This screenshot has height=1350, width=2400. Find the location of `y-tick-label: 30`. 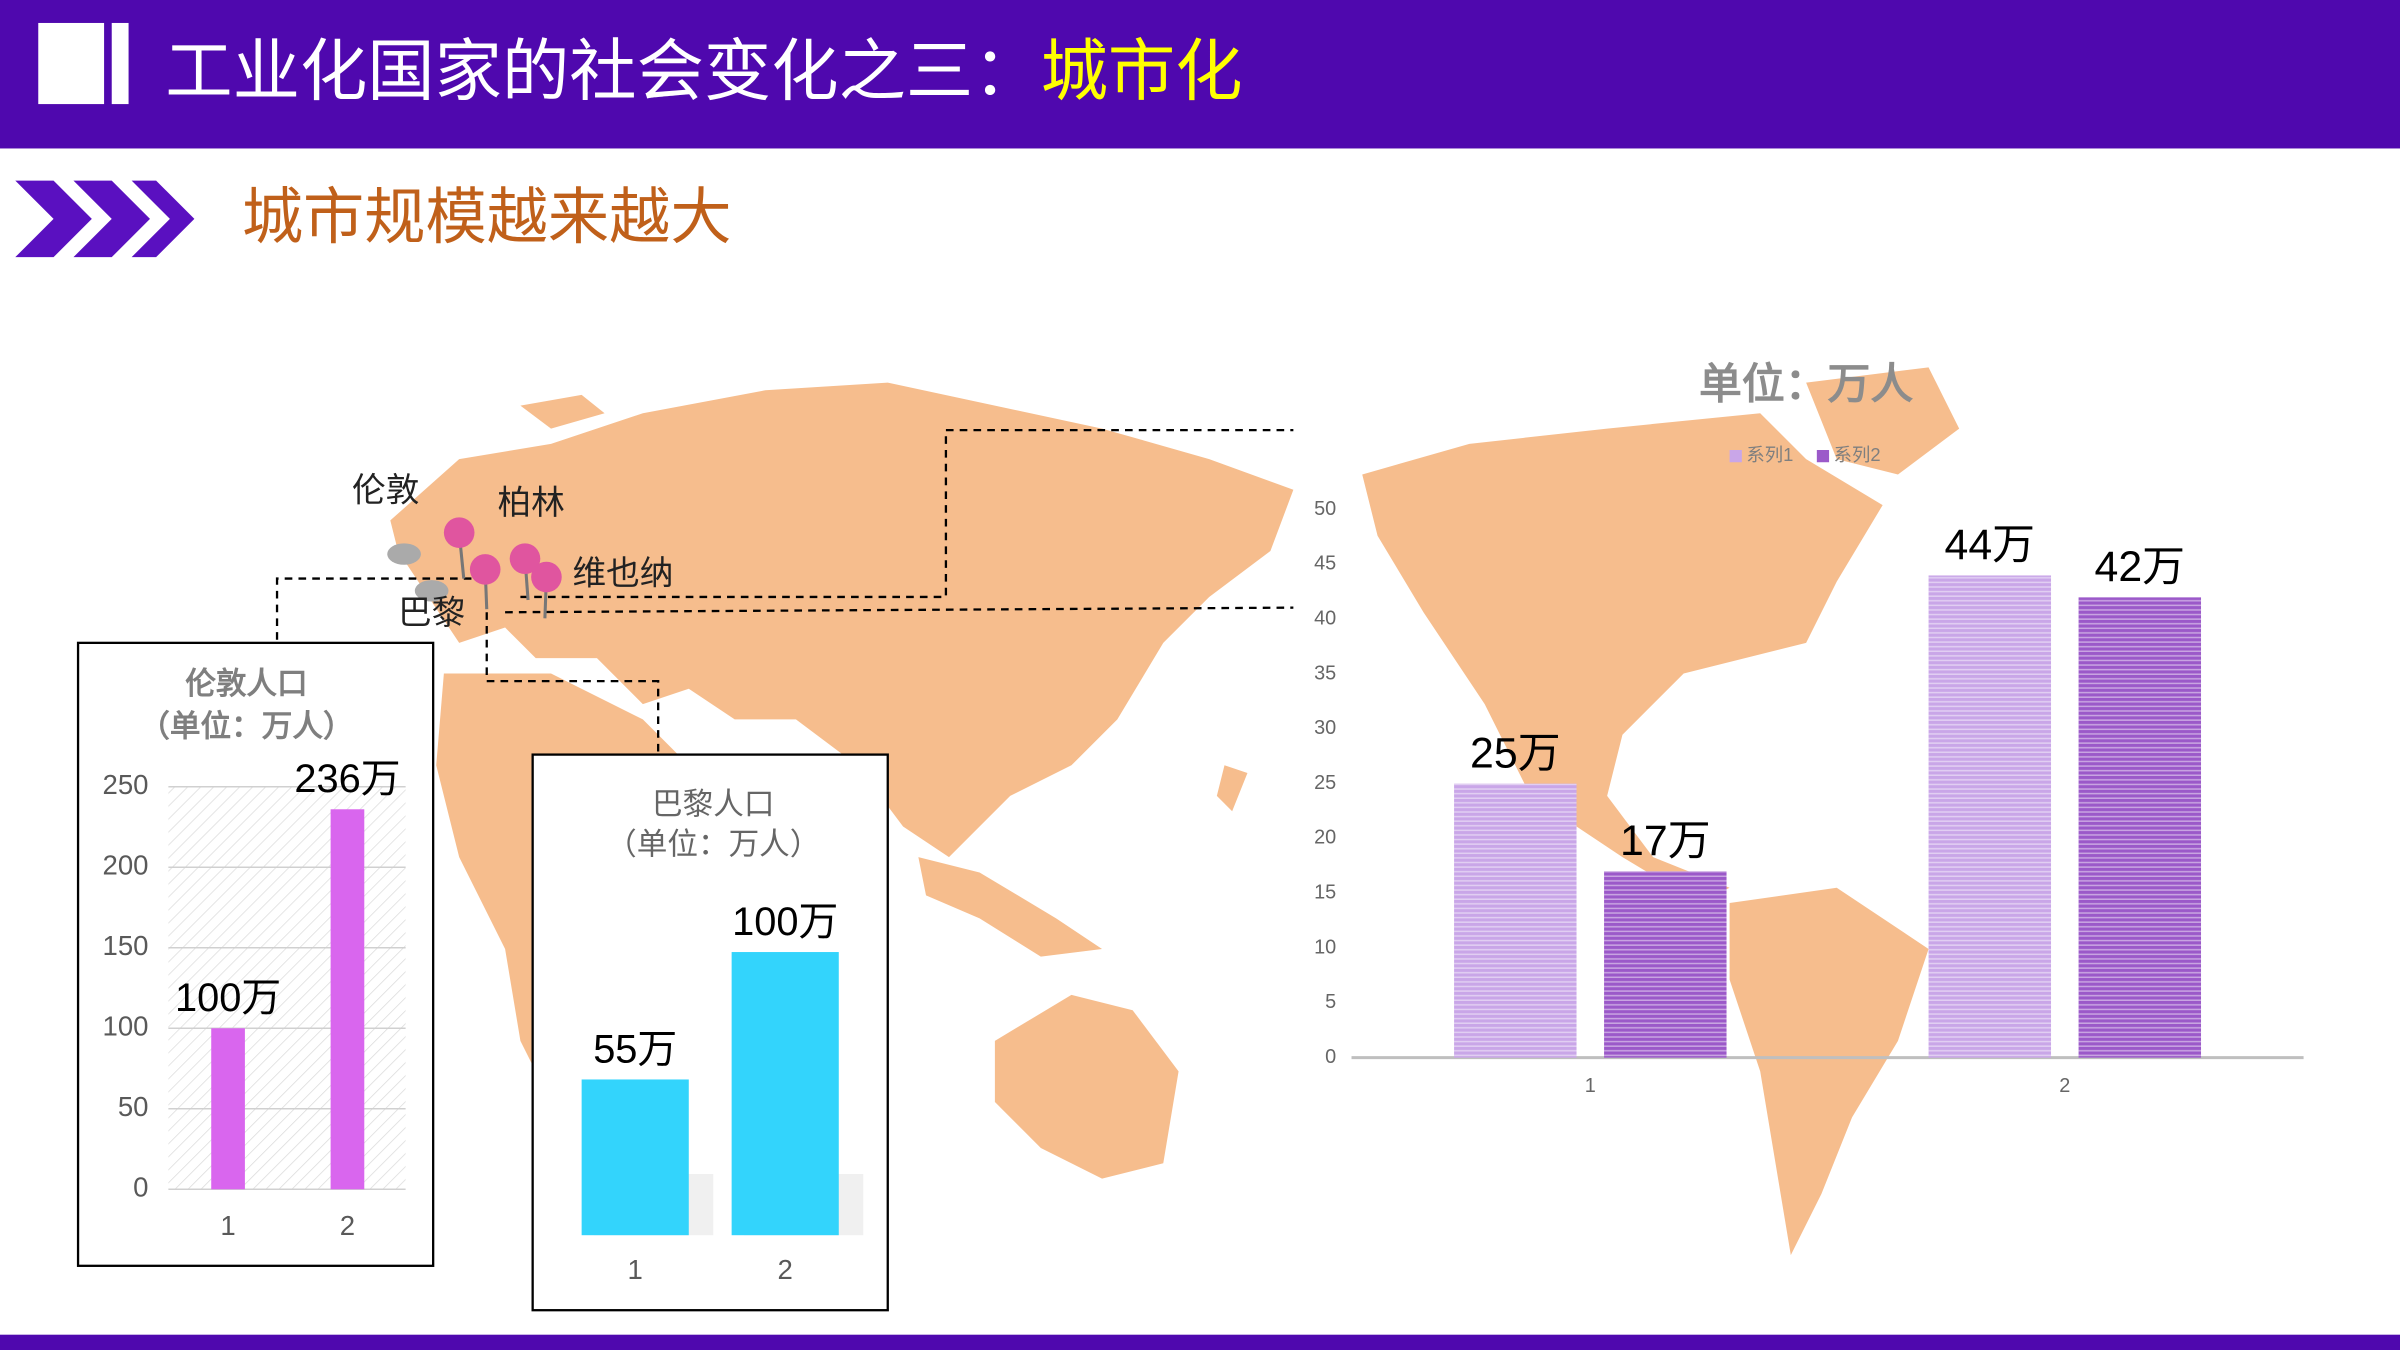

y-tick-label: 30 is located at coordinates (1325, 728).